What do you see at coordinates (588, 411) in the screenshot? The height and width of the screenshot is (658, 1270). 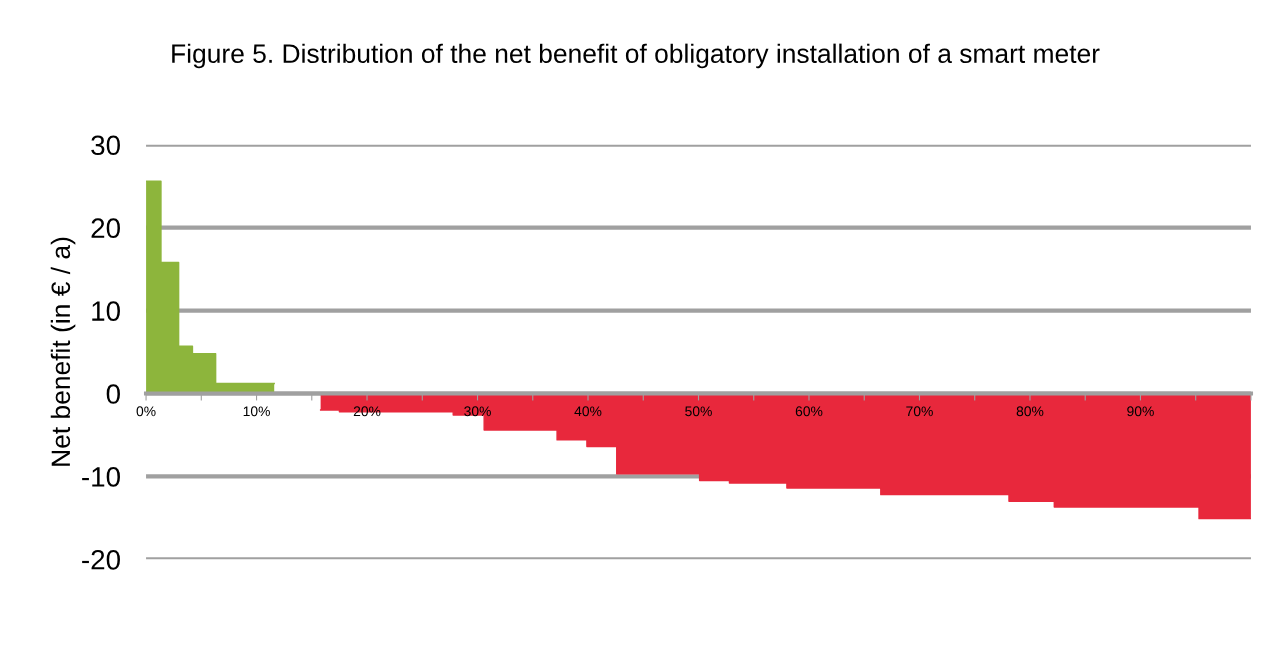 I see `x-tick-label: 40%` at bounding box center [588, 411].